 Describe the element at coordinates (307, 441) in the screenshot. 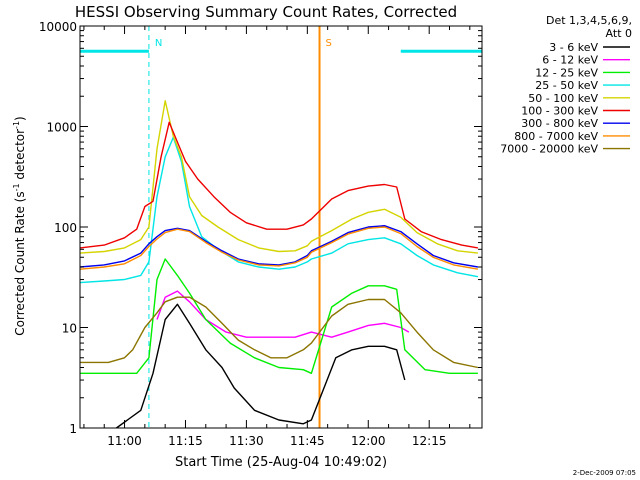

I see `x-tick-label: 11:45` at that location.